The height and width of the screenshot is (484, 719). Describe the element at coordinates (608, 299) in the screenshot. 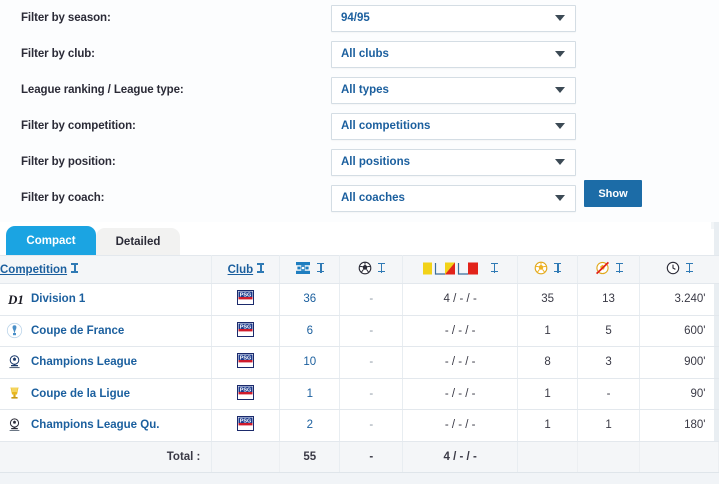

I see `cell-clean-sheets: 13` at that location.